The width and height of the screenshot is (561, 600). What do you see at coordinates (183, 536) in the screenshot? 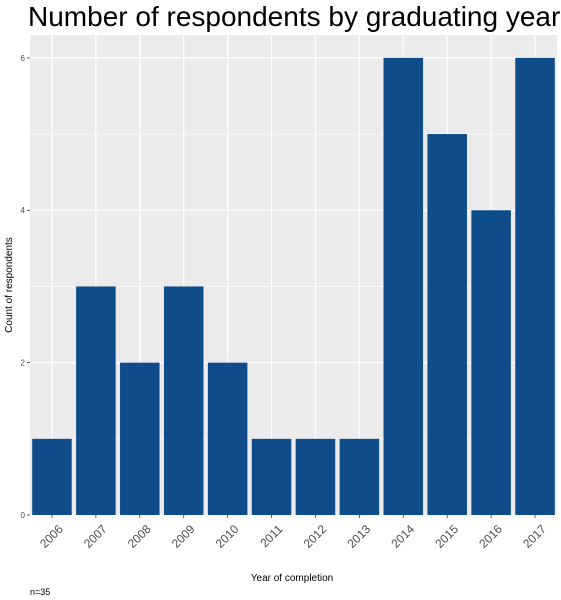
I see `x-tick-label: 2009` at bounding box center [183, 536].